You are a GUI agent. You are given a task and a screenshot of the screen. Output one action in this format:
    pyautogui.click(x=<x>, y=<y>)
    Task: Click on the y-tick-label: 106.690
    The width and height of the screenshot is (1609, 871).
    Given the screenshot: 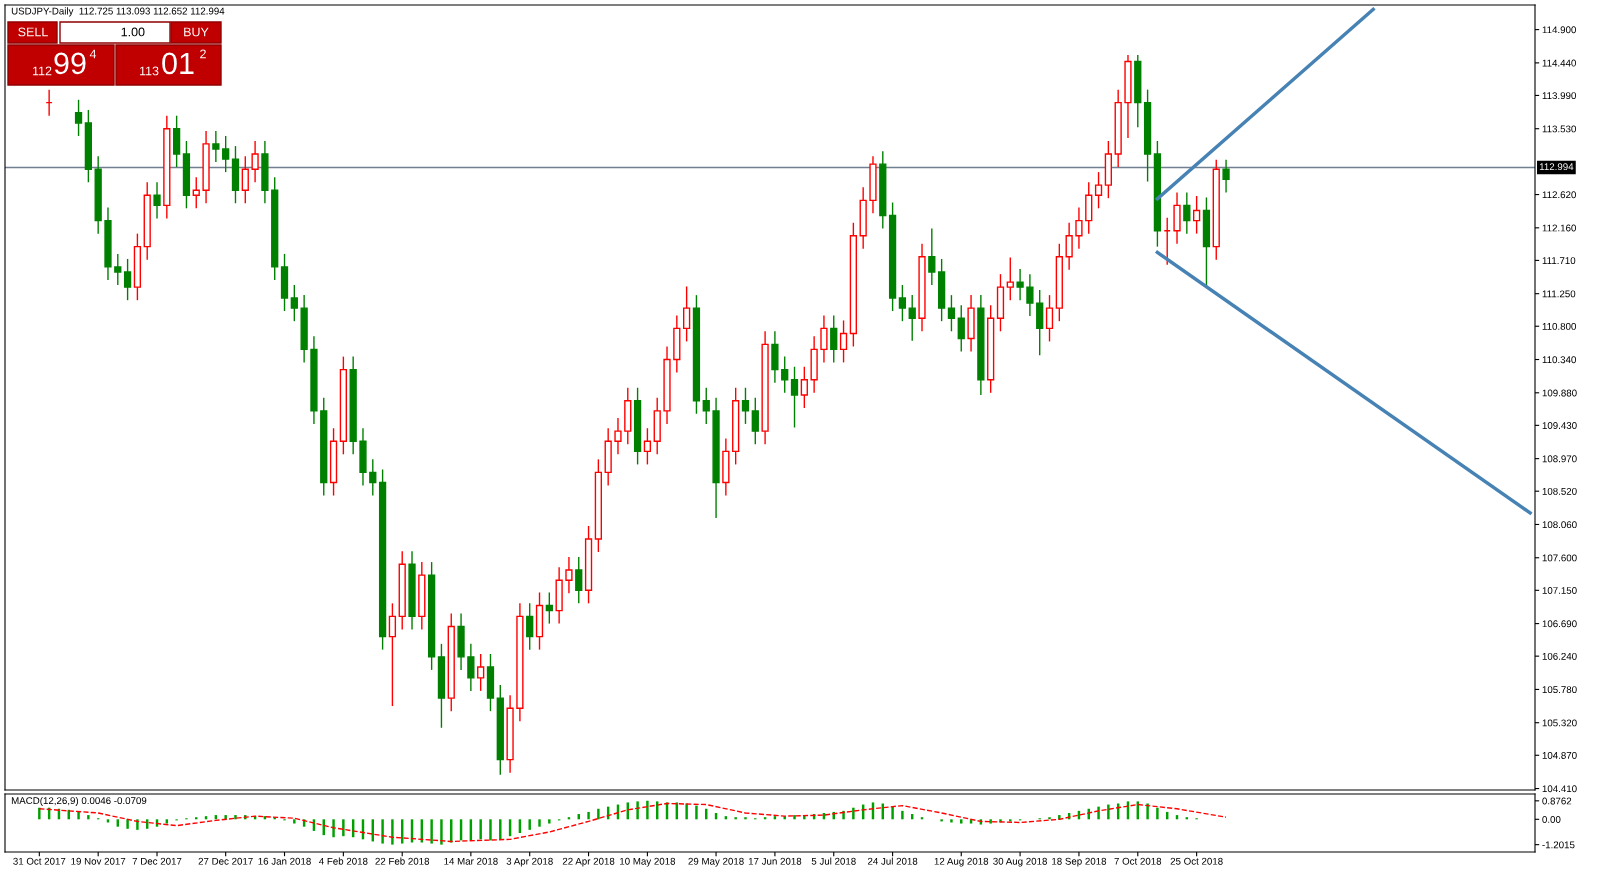 What is the action you would take?
    pyautogui.click(x=1559, y=624)
    